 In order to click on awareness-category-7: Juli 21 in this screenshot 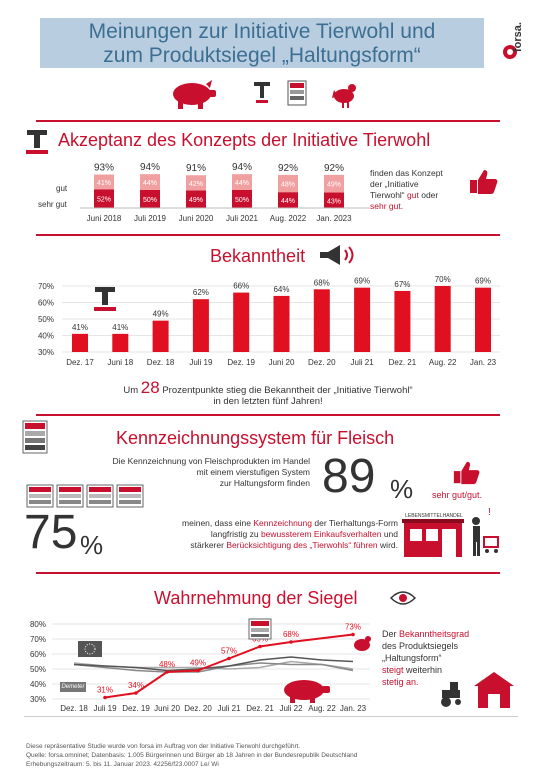, I will do `click(363, 362)`.